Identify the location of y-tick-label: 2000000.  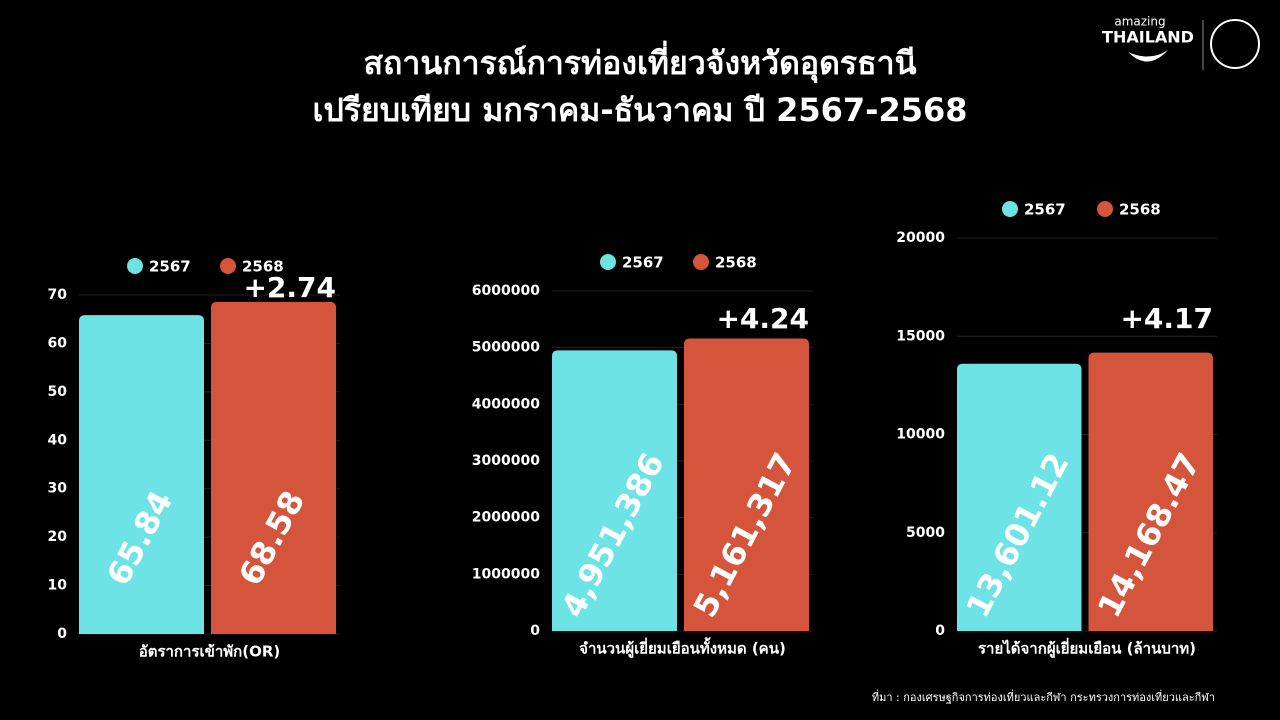
(506, 518).